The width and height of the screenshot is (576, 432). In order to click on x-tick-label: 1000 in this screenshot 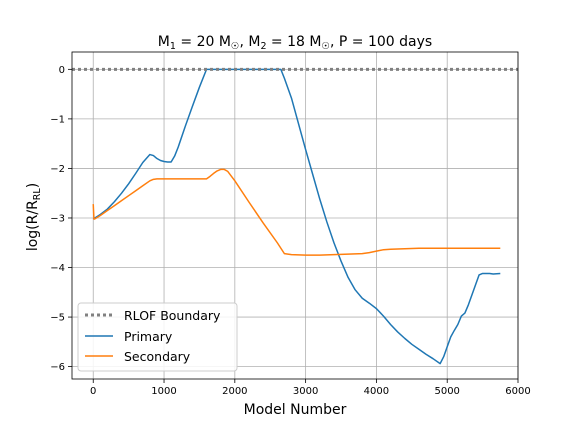, I will do `click(163, 391)`.